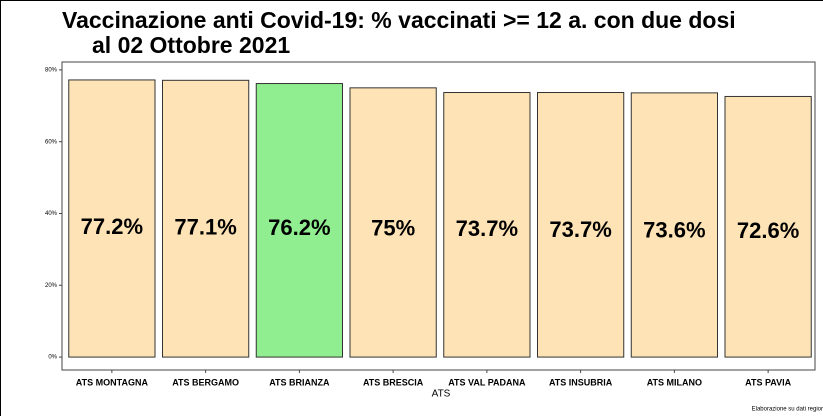  I want to click on y-tick-label: 20%, so click(51, 286).